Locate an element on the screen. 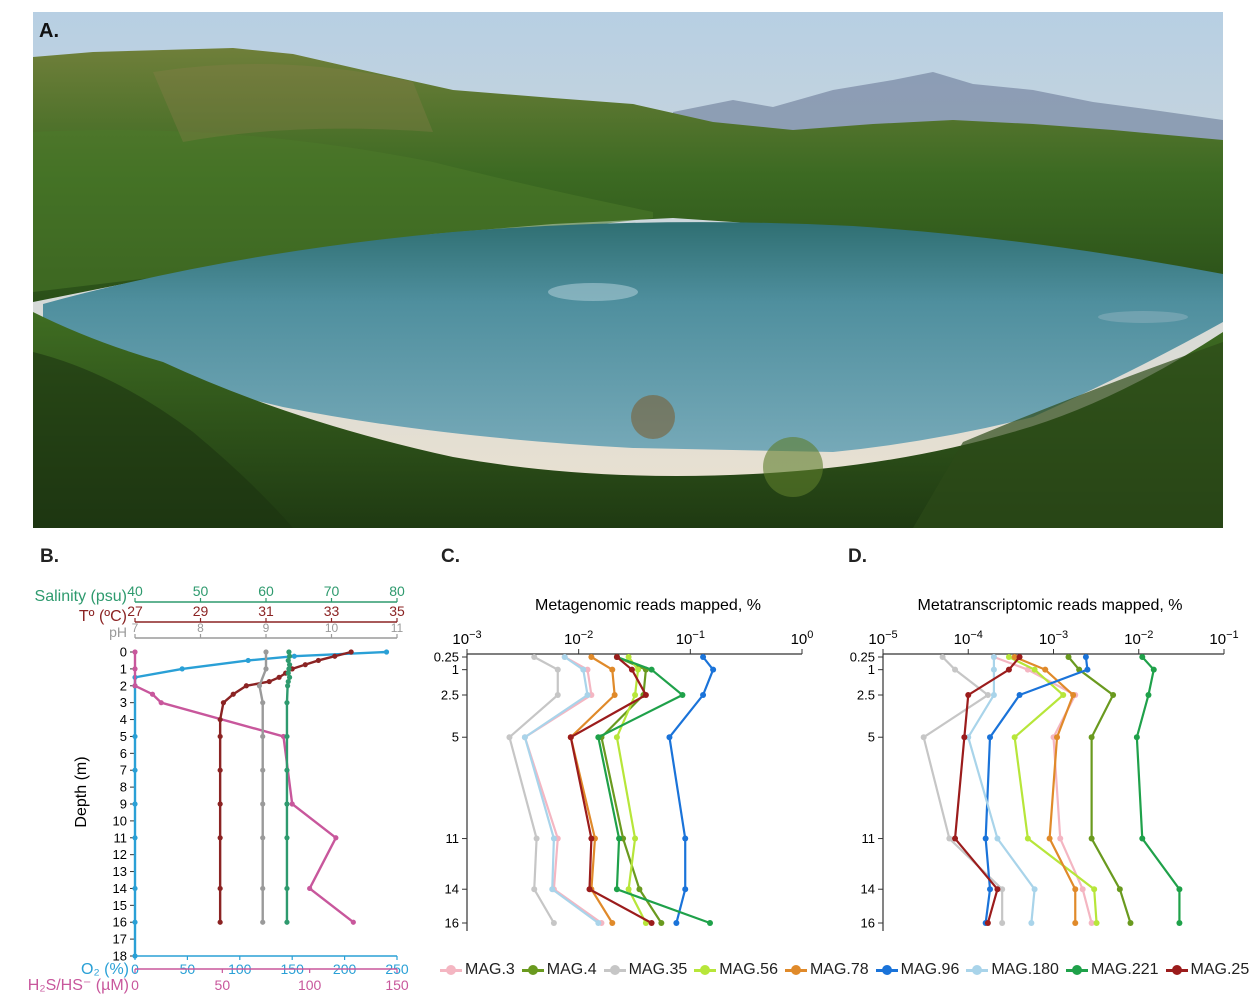  depth-tick-label: 4 is located at coordinates (123, 719).